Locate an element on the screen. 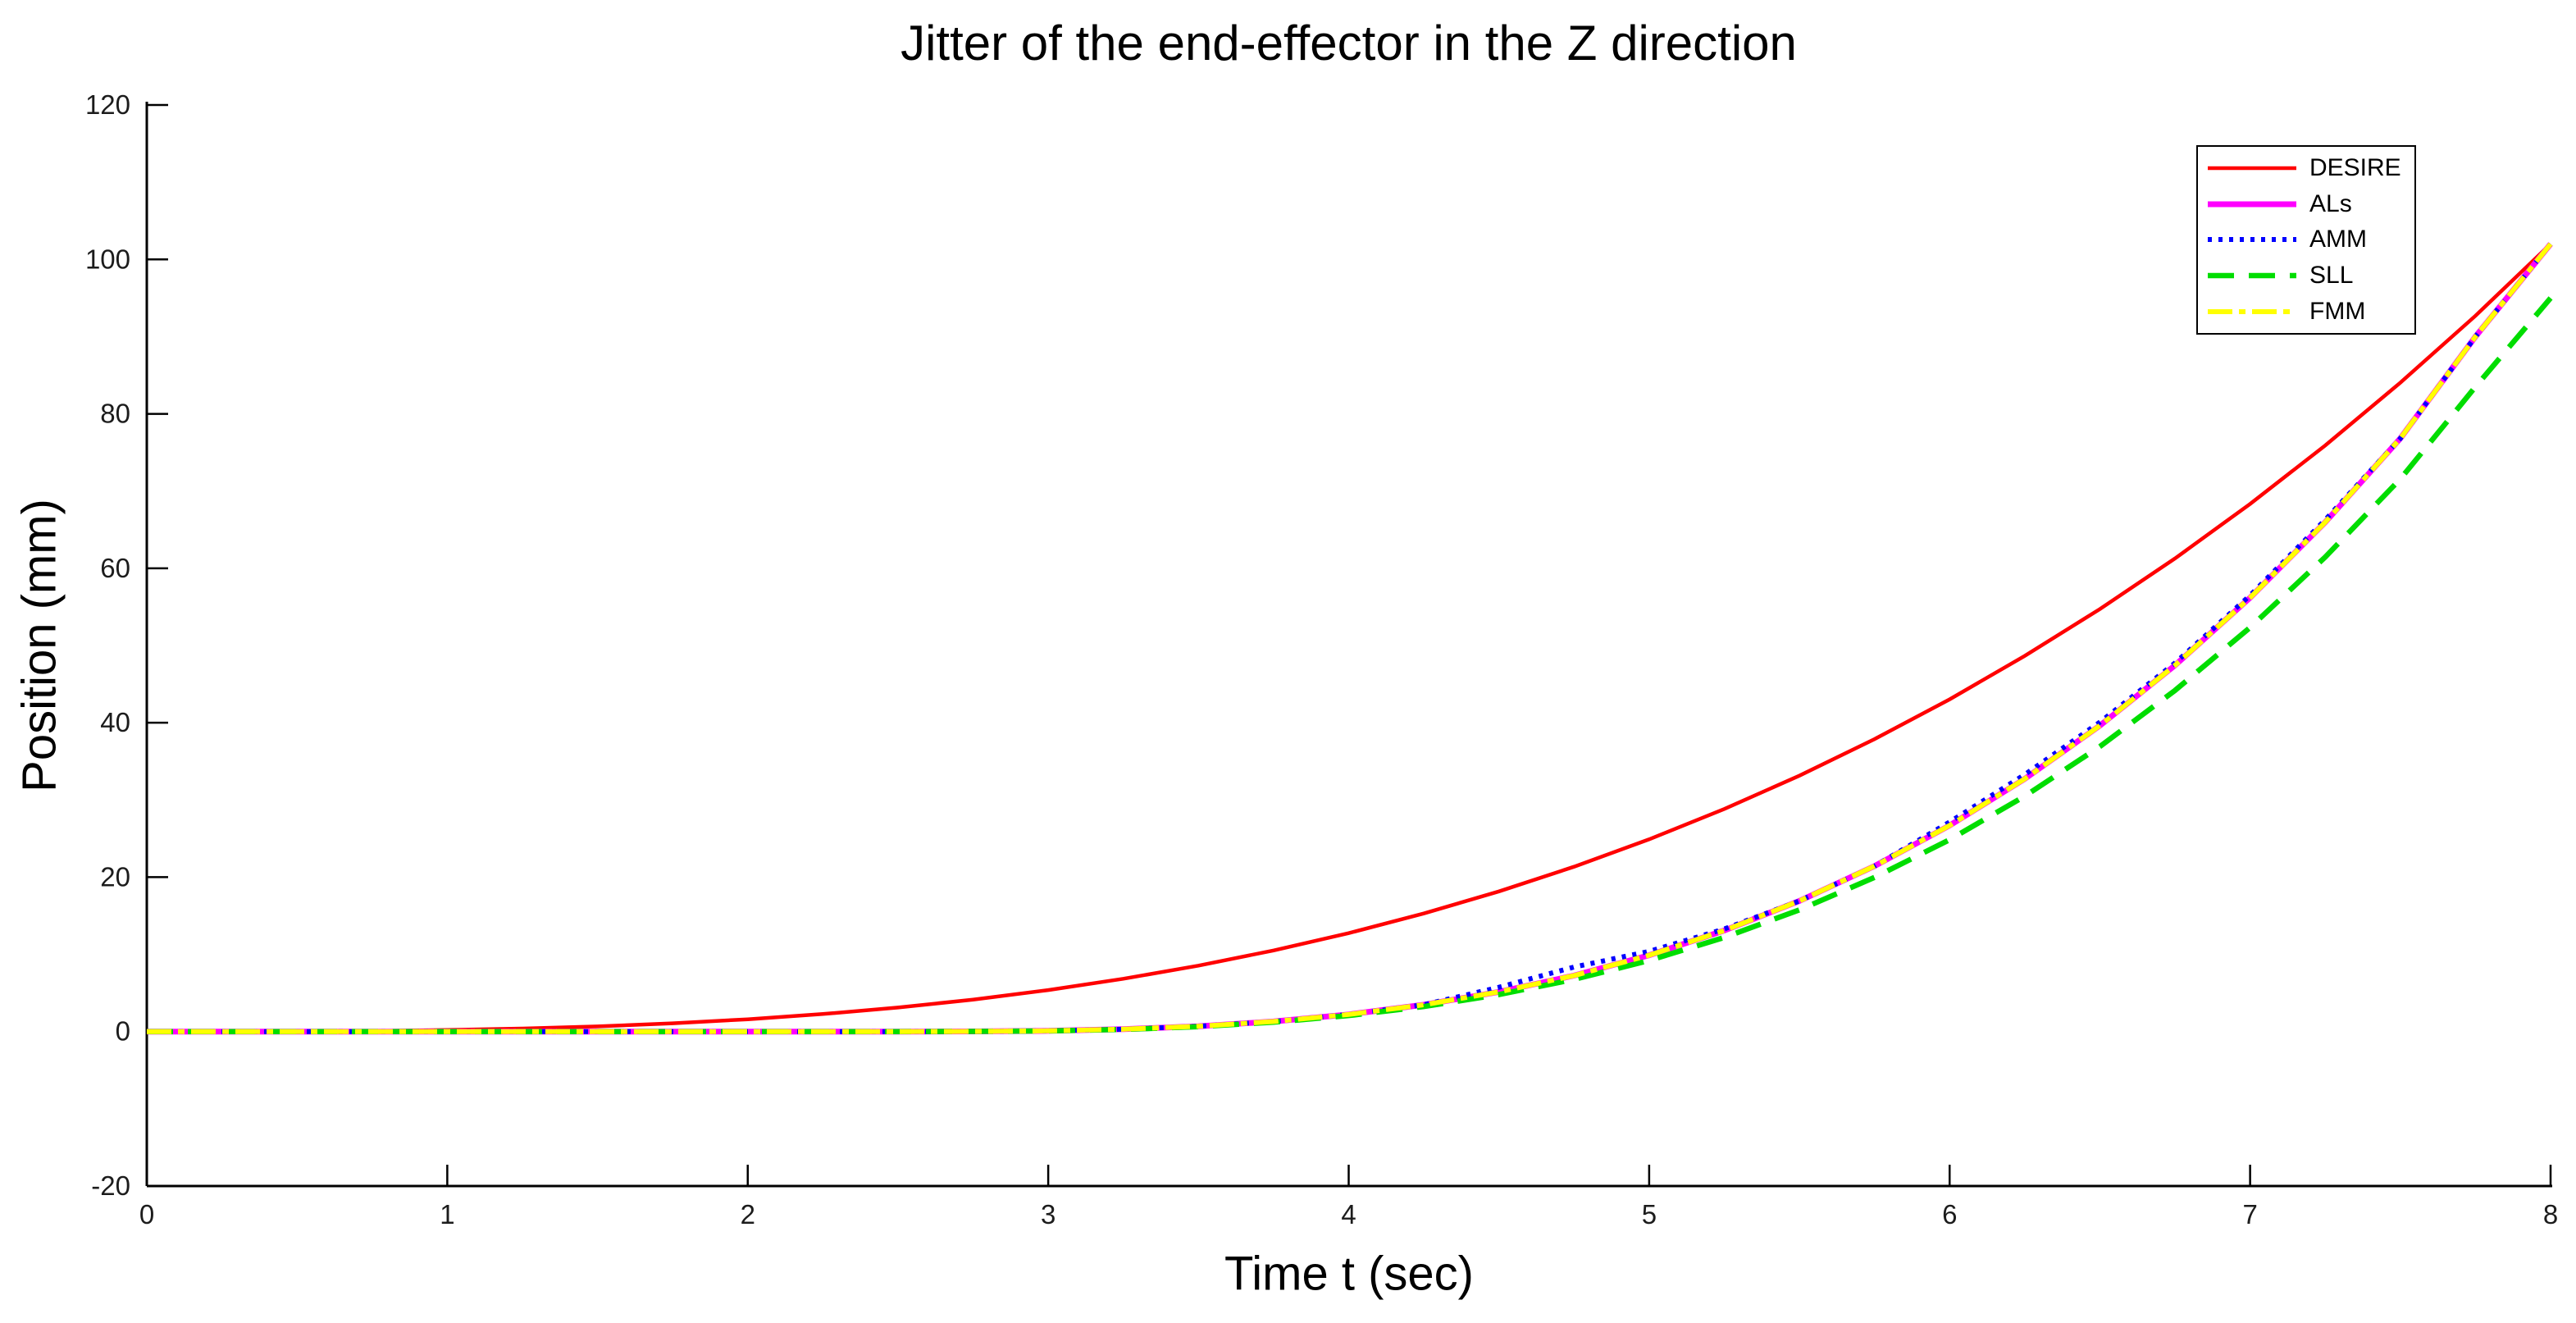 The image size is (2576, 1323). x-tick-label: 7 is located at coordinates (2249, 1214).